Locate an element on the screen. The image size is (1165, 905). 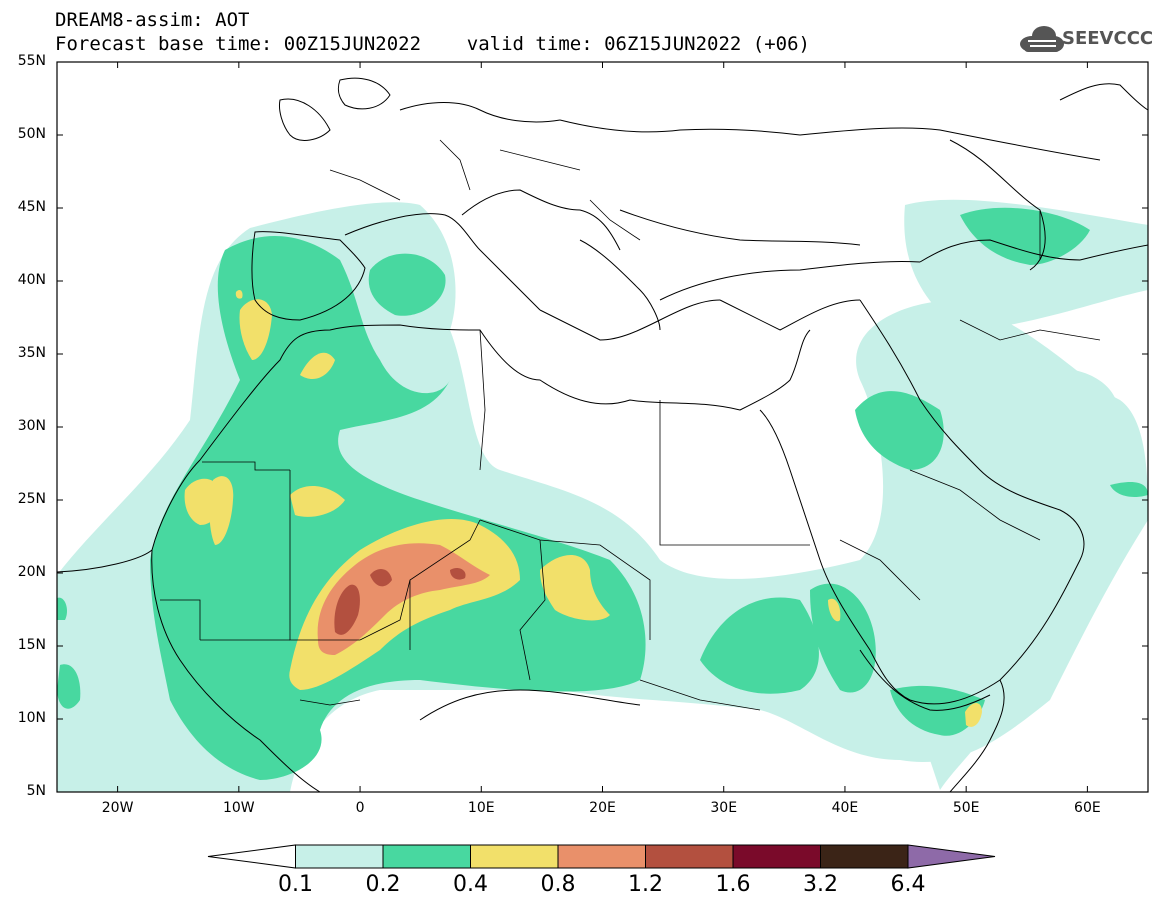
lat-tick-label: 50N is located at coordinates (31, 134).